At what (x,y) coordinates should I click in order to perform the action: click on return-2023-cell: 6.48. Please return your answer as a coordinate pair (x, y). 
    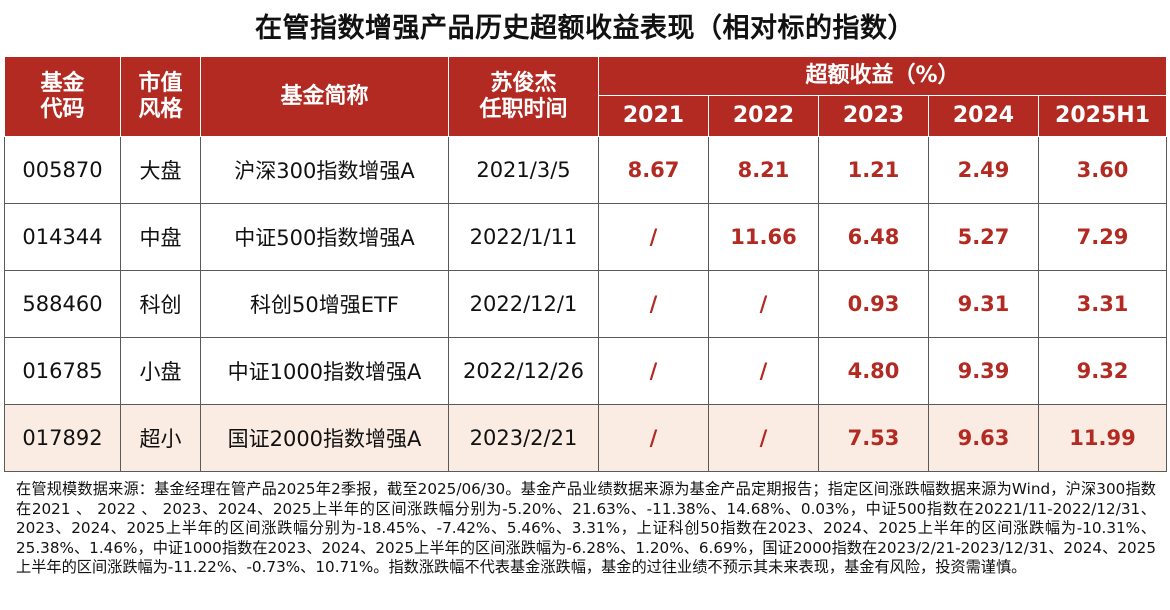
    Looking at the image, I should click on (873, 237).